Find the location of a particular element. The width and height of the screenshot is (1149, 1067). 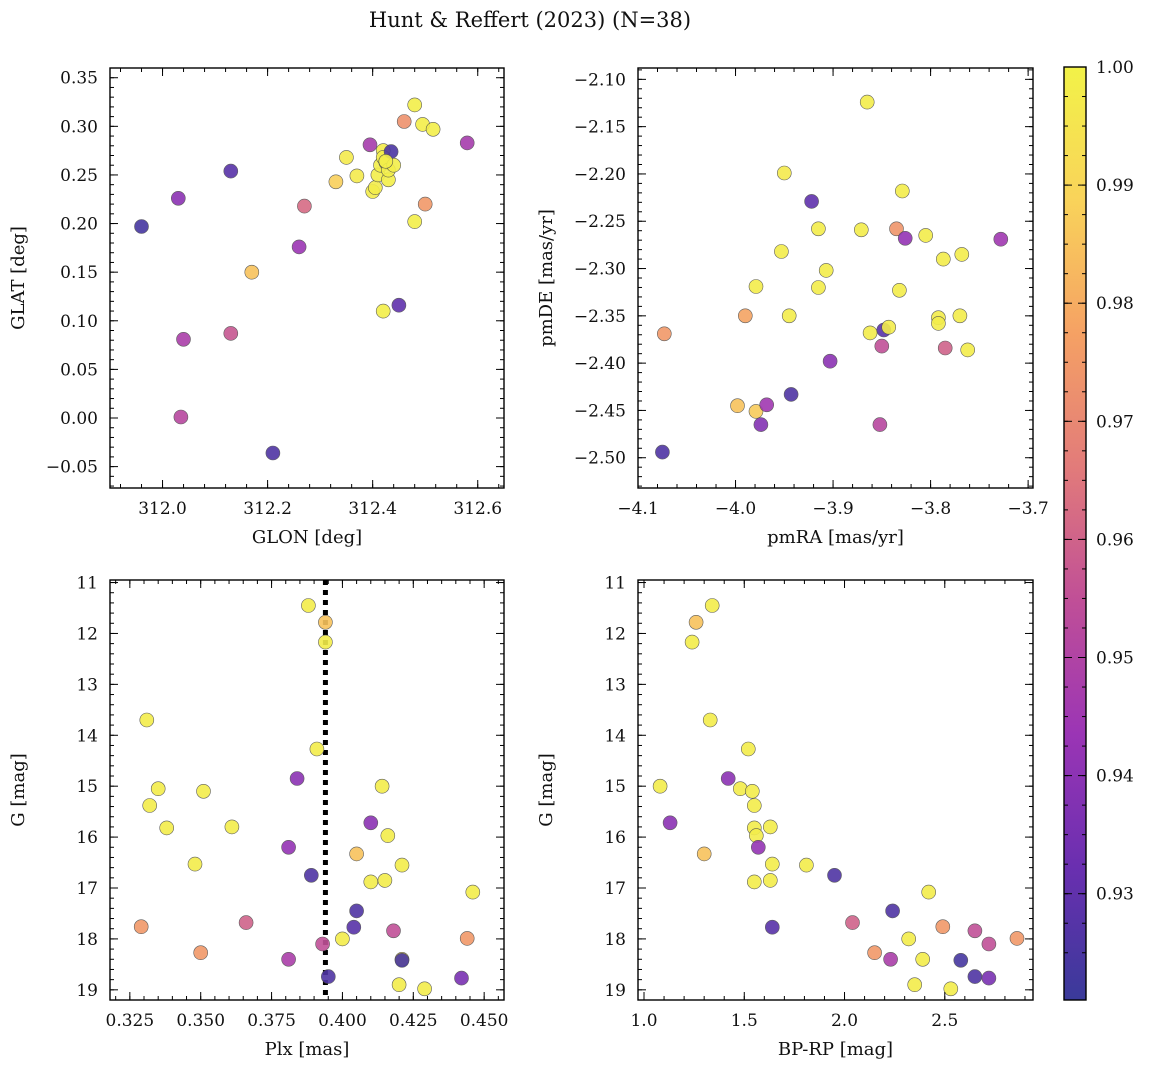

y-tick-label: 0.35 is located at coordinates (79, 79).